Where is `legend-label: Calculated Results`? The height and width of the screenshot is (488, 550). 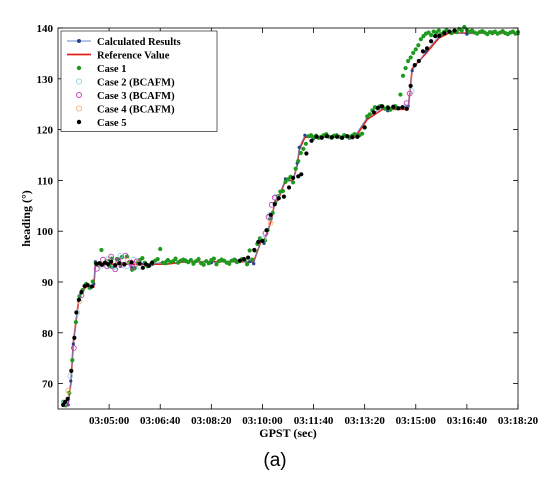
legend-label: Calculated Results is located at coordinates (139, 42).